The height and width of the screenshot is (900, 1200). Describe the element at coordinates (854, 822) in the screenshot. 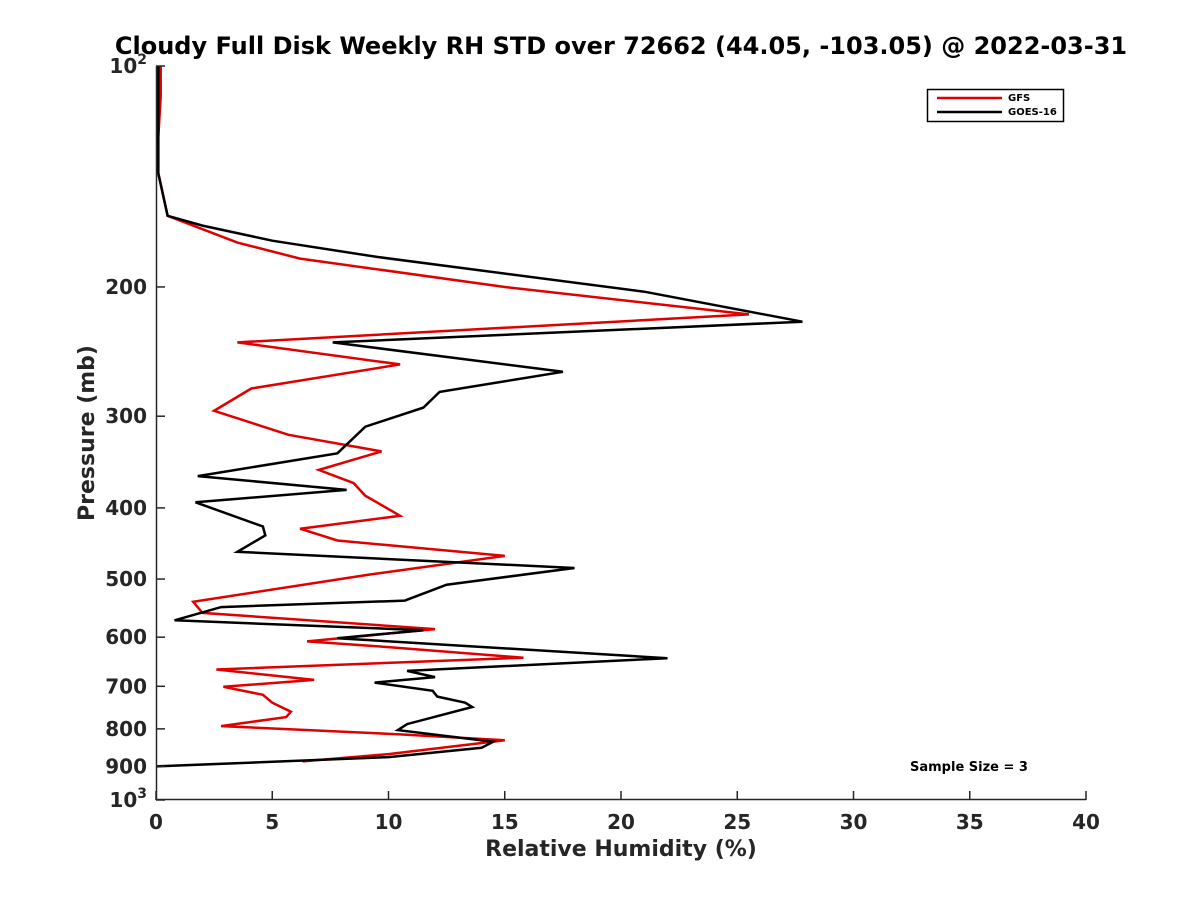

I see `x-tick-label: 30` at that location.